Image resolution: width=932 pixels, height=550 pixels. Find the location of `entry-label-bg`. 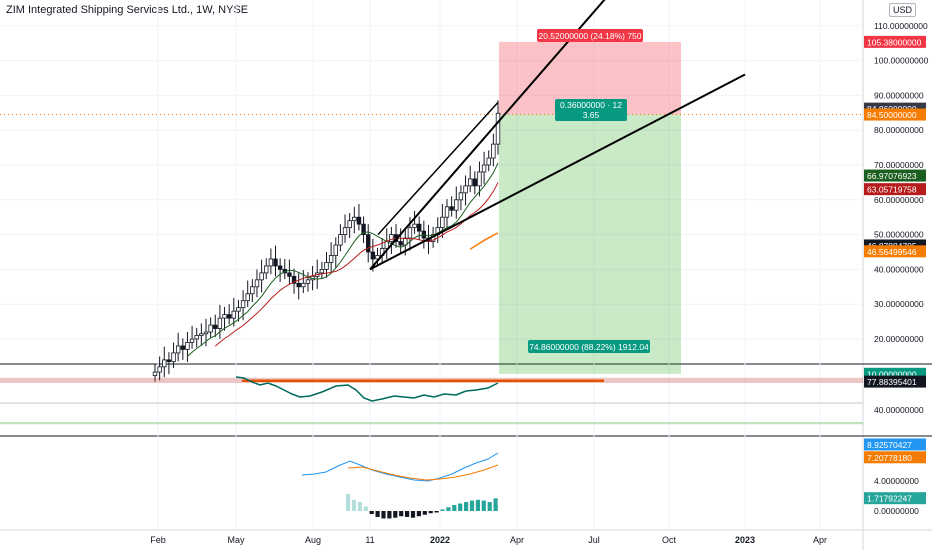

entry-label-bg is located at coordinates (591, 110).